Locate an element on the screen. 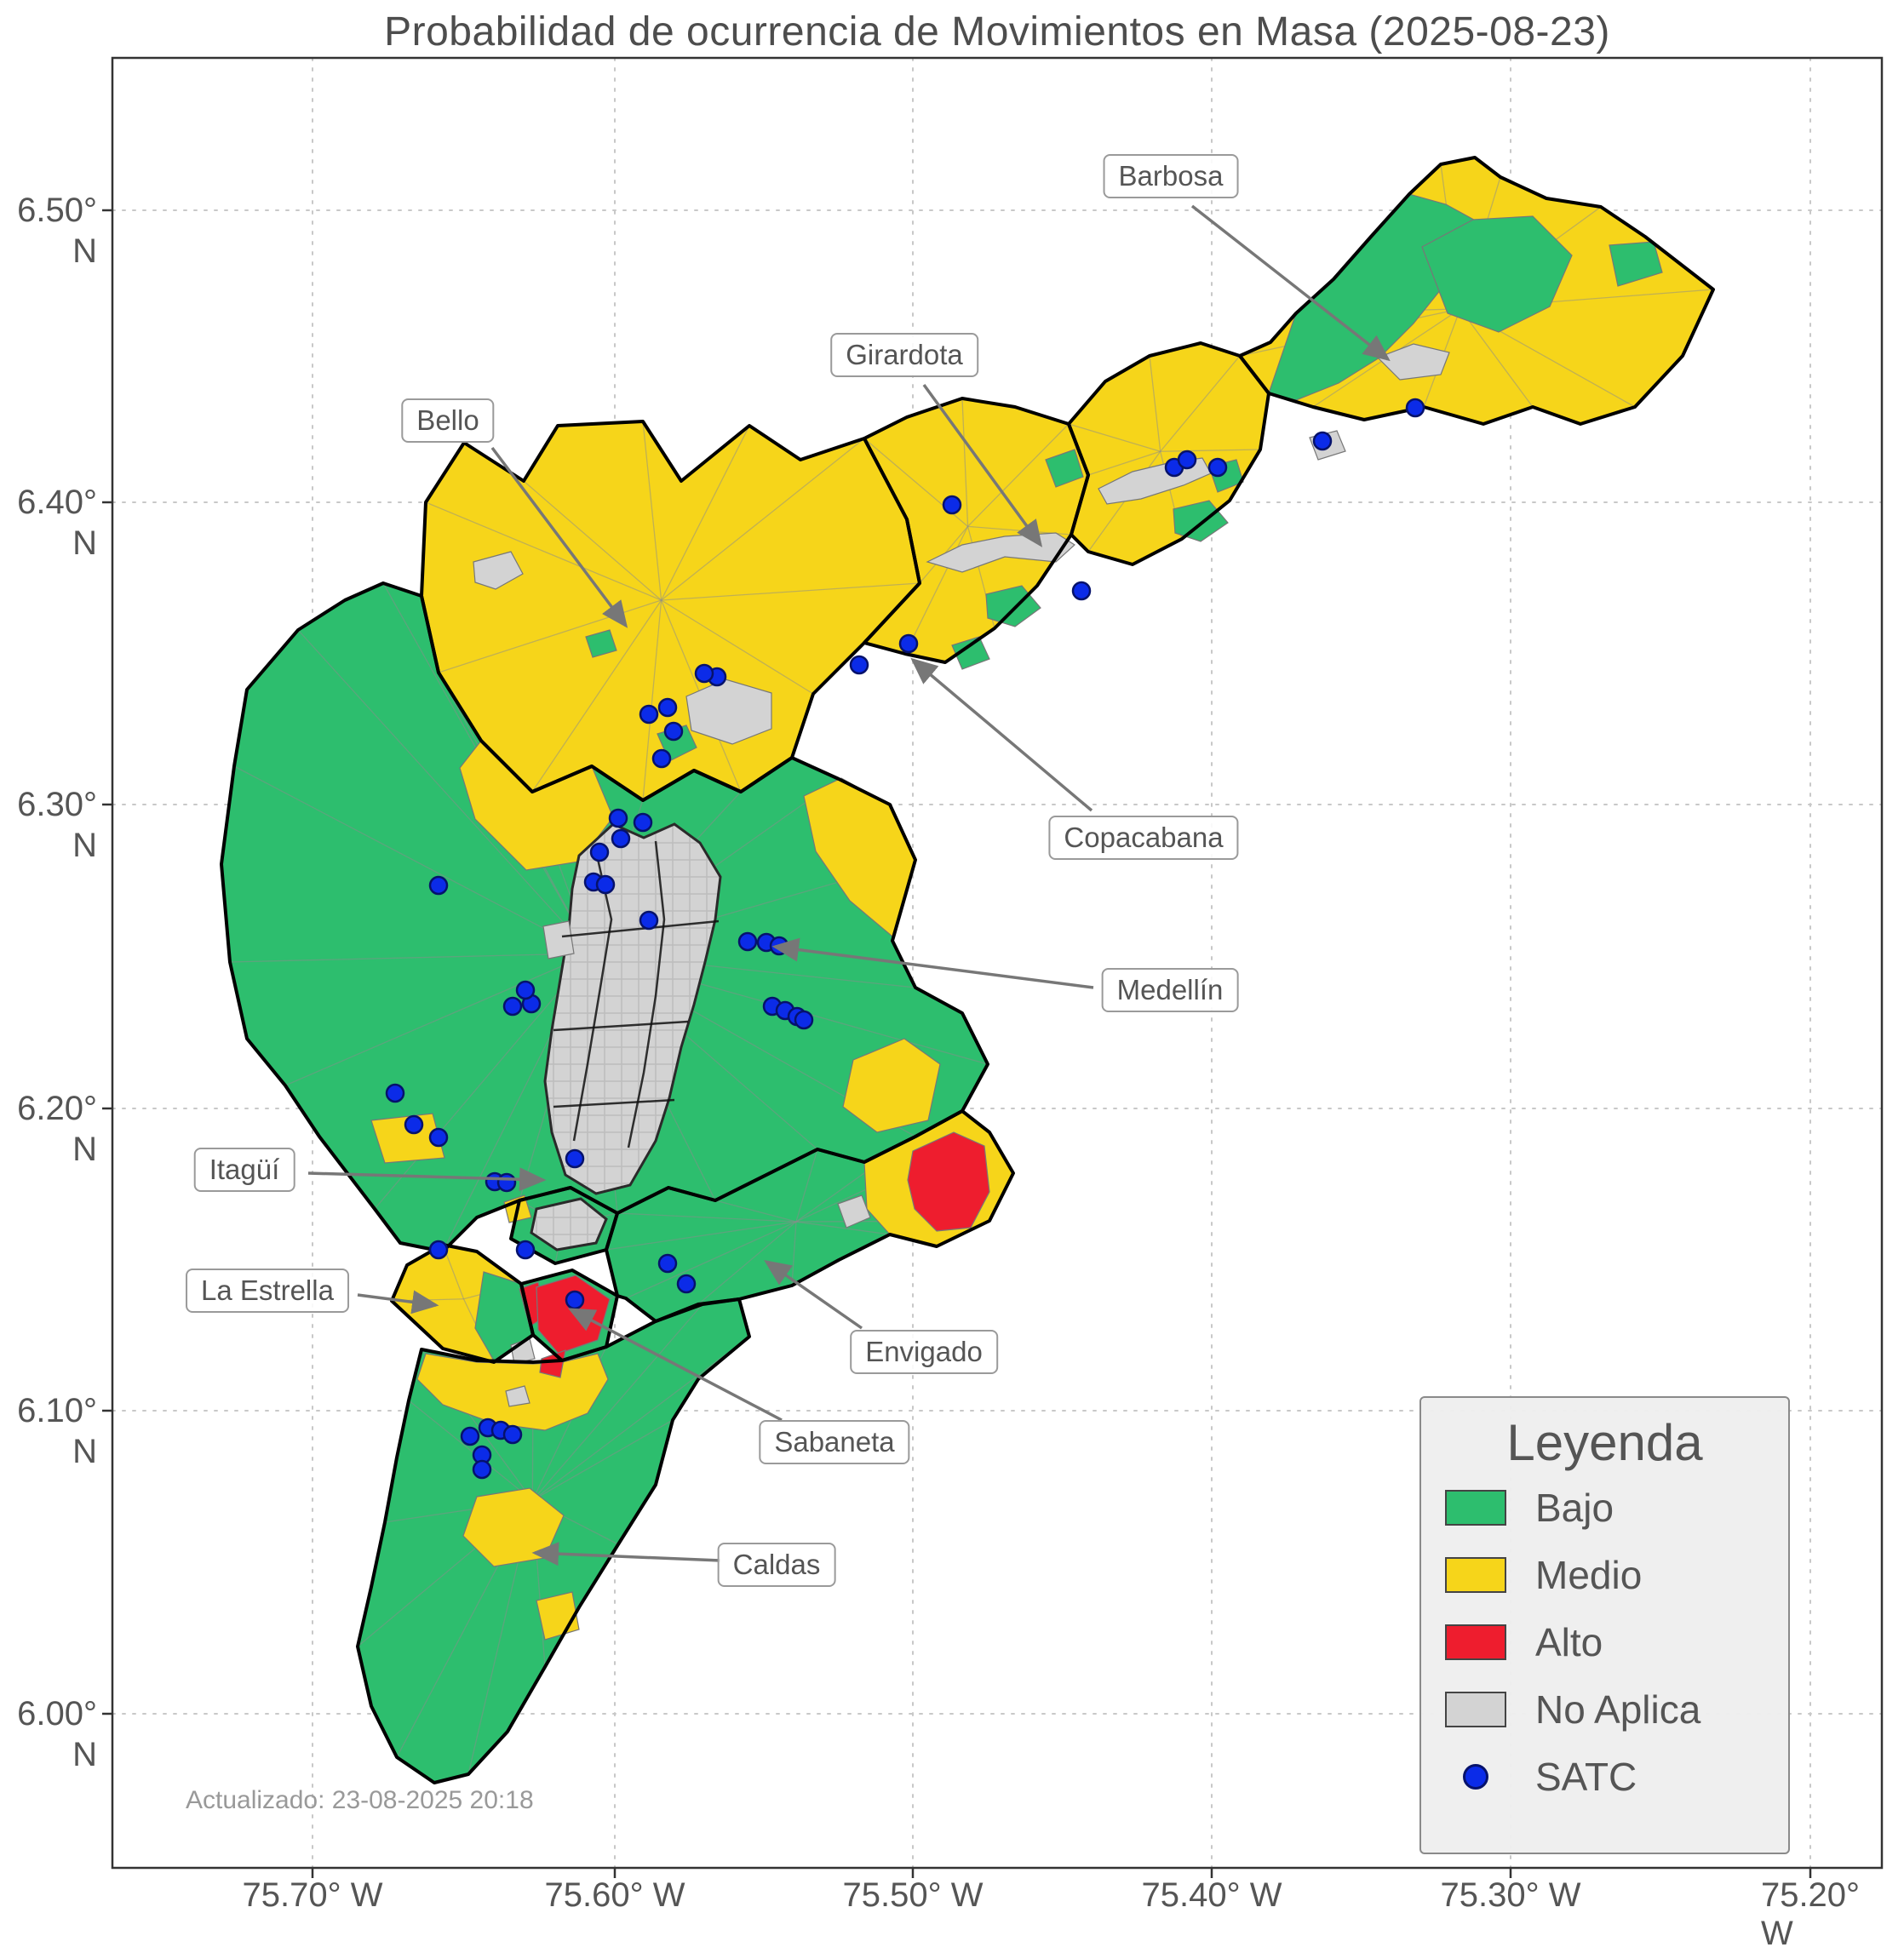 This screenshot has width=1904, height=1953. legend-label: No Aplica is located at coordinates (1618, 1709).